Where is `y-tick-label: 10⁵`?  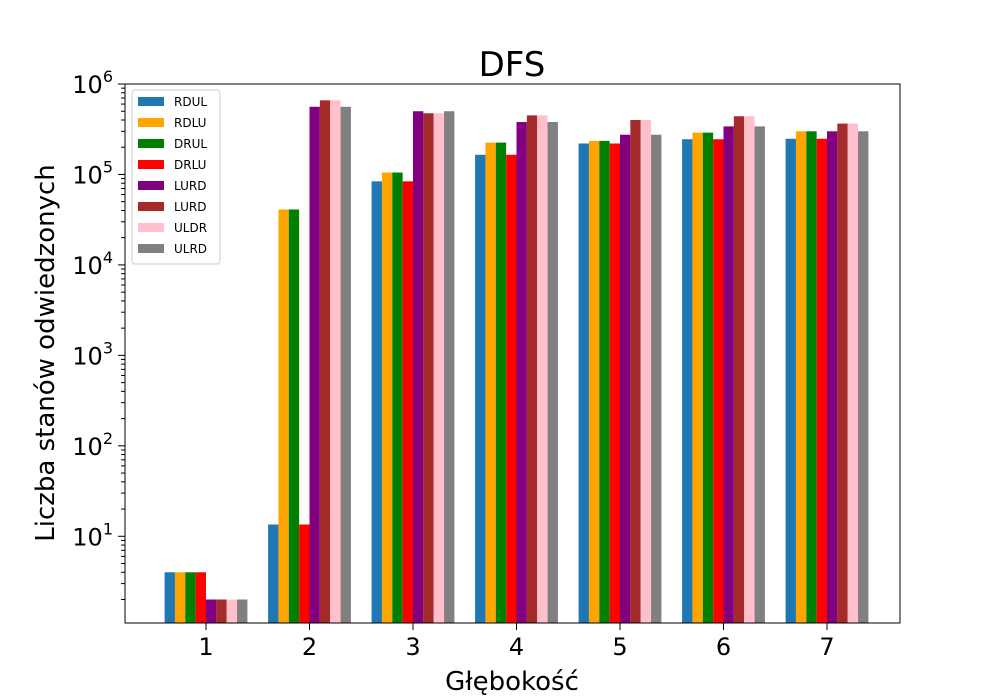
y-tick-label: 10⁵ is located at coordinates (92, 173).